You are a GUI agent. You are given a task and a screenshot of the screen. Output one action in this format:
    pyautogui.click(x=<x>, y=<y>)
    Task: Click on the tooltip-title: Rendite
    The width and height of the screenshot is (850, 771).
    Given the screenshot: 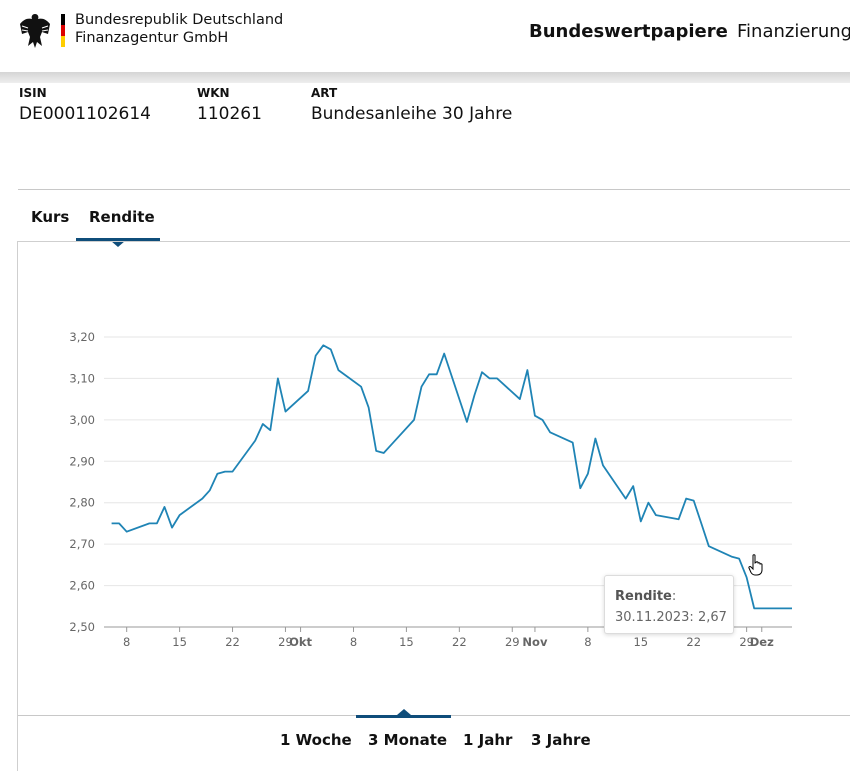 What is the action you would take?
    pyautogui.click(x=643, y=596)
    